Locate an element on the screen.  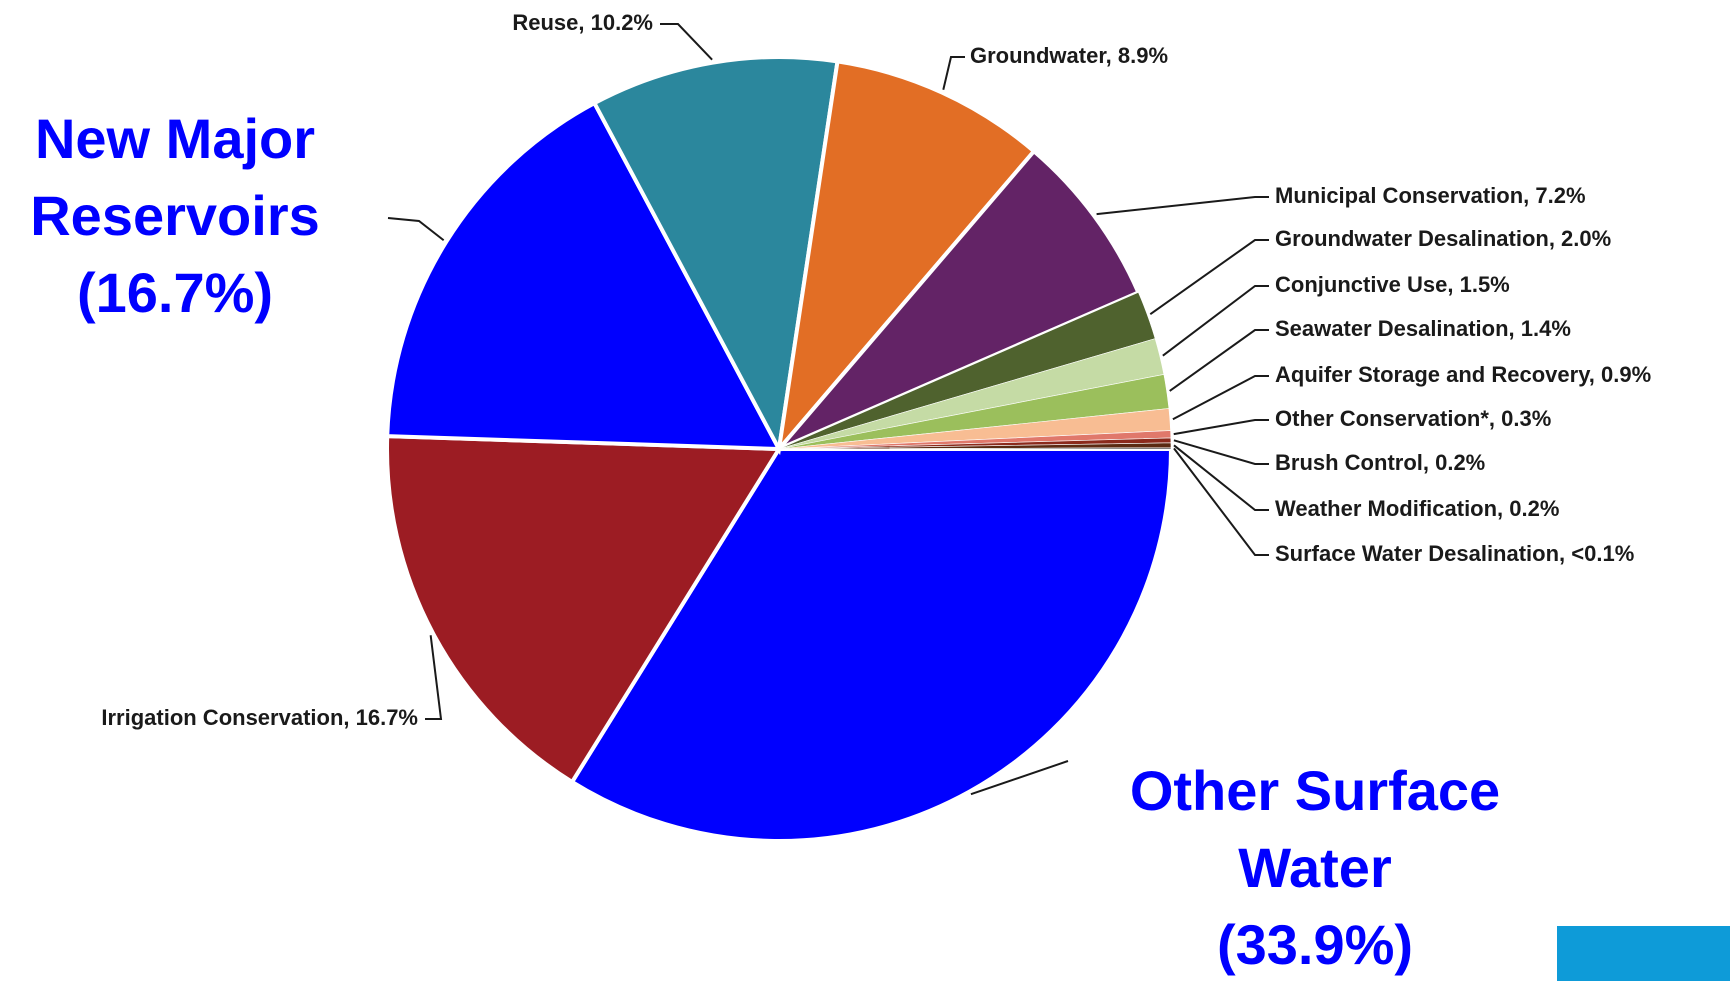
slice-label: Conjunctive Use, 1.5% is located at coordinates (1392, 284).